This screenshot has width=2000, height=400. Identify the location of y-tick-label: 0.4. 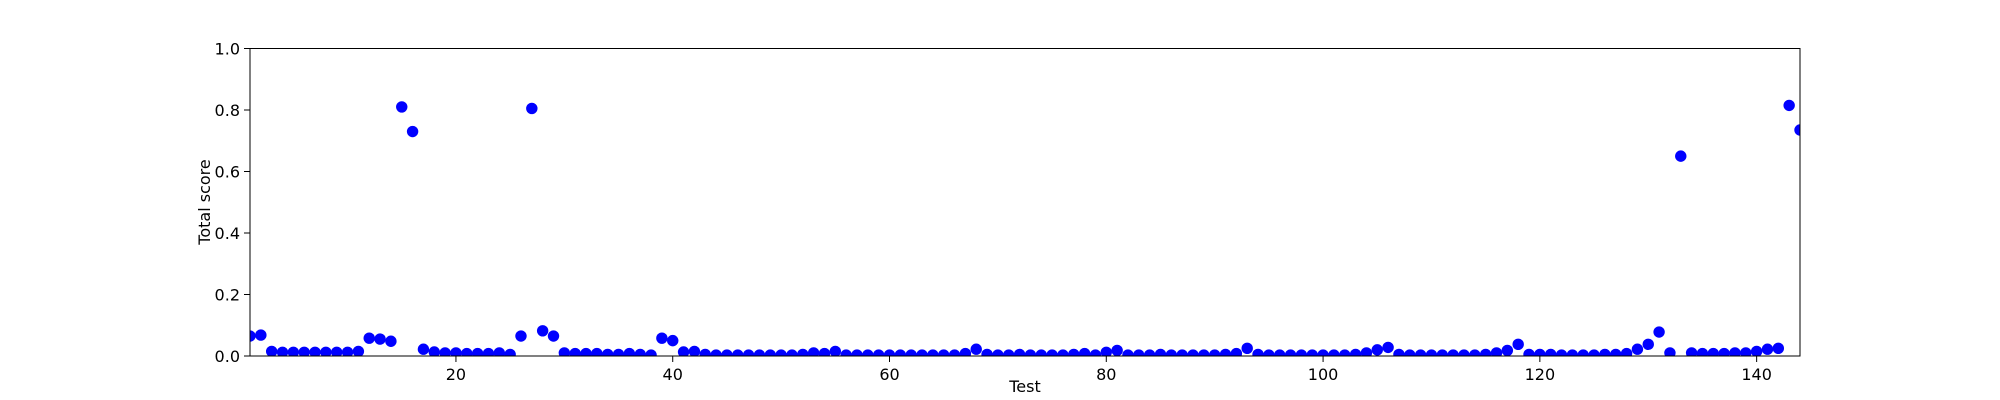
(227, 233).